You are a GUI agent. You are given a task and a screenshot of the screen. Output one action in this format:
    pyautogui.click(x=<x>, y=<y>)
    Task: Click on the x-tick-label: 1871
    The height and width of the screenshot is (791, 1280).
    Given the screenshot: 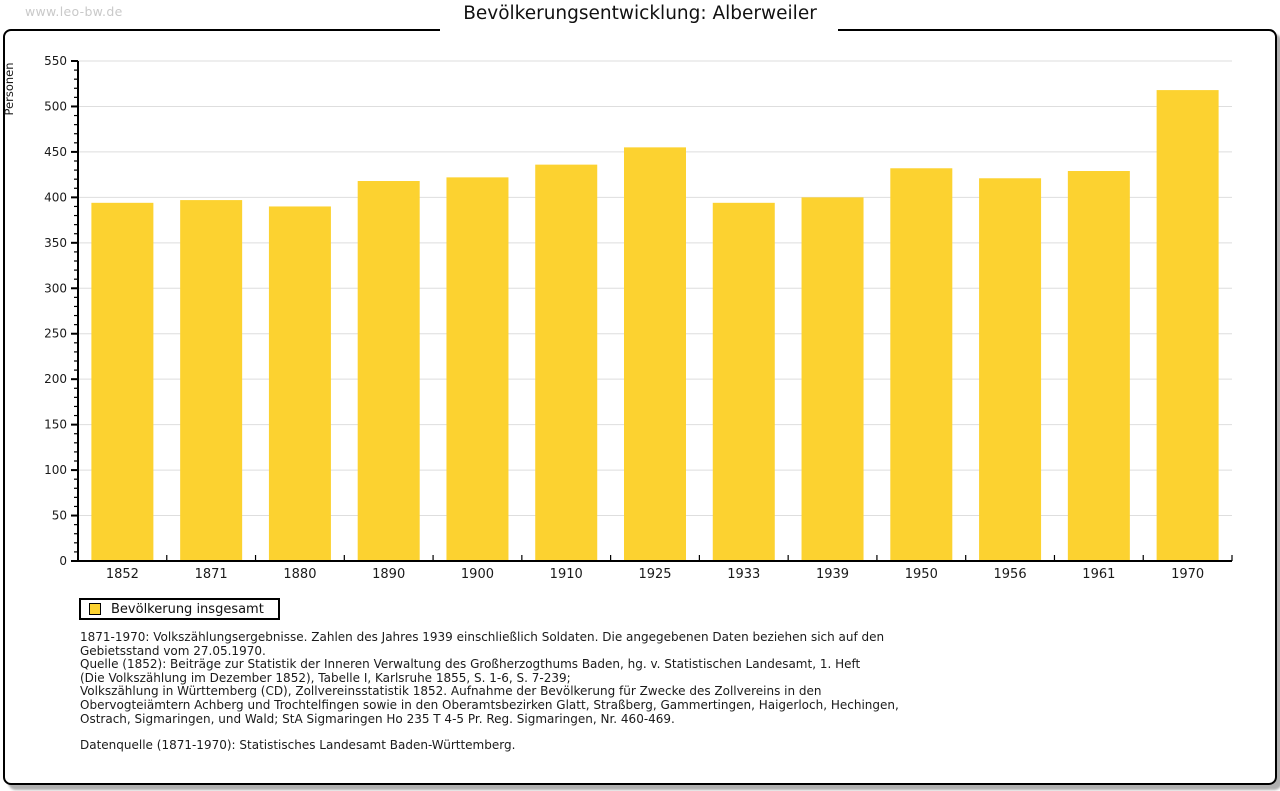 What is the action you would take?
    pyautogui.click(x=211, y=574)
    